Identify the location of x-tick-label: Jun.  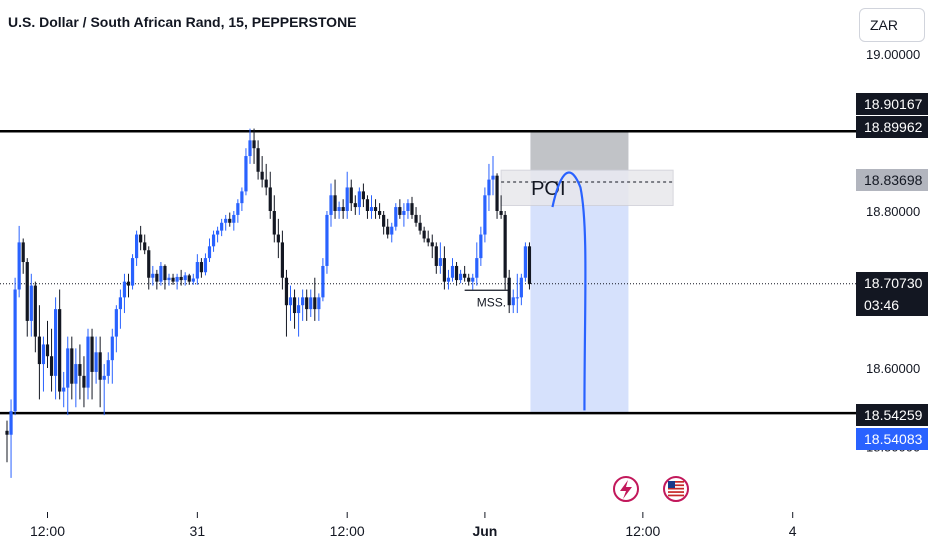
(484, 531).